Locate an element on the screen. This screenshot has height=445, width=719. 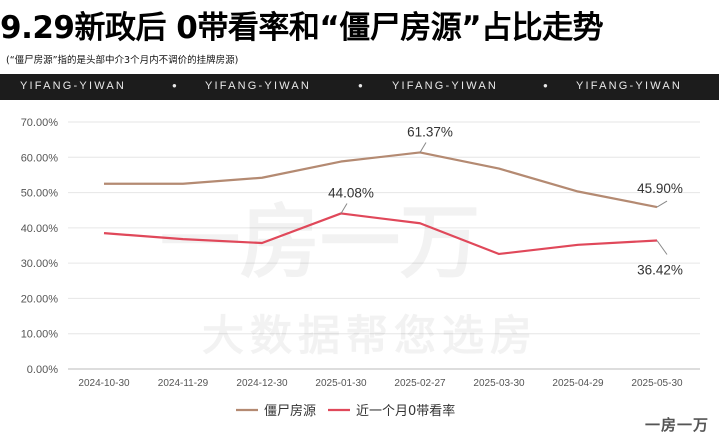
legend: 僵尸房源 近一个月0带看率 is located at coordinates (345, 411).